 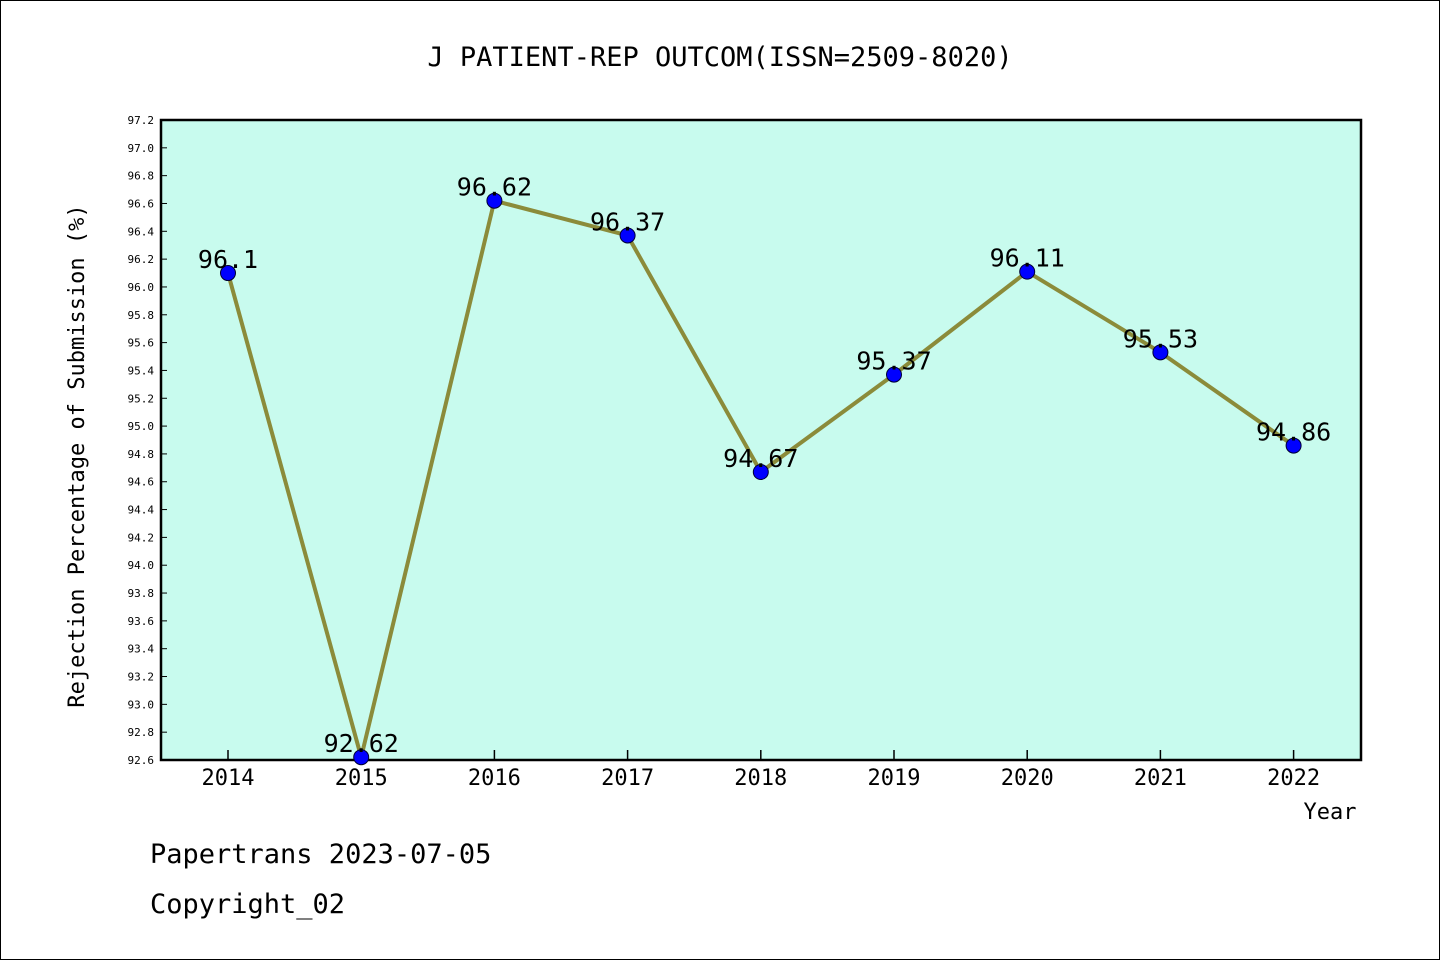 What do you see at coordinates (494, 778) in the screenshot?
I see `x-tick-label: 2016` at bounding box center [494, 778].